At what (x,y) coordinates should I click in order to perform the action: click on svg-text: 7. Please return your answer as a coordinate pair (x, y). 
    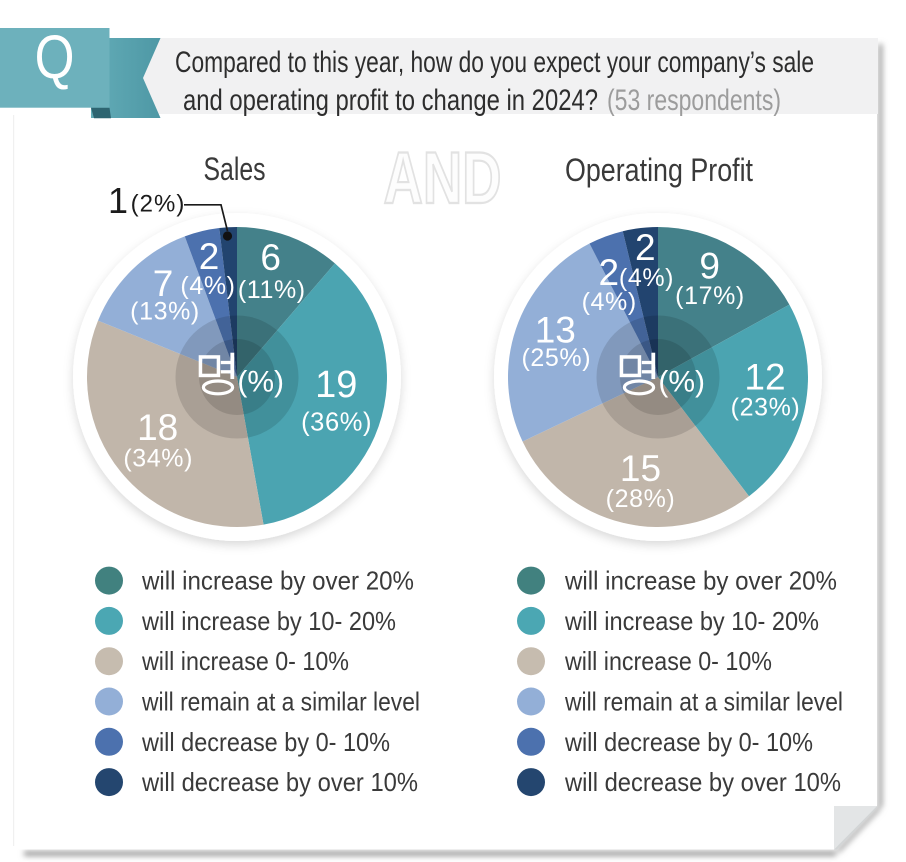
    Looking at the image, I should click on (163, 283).